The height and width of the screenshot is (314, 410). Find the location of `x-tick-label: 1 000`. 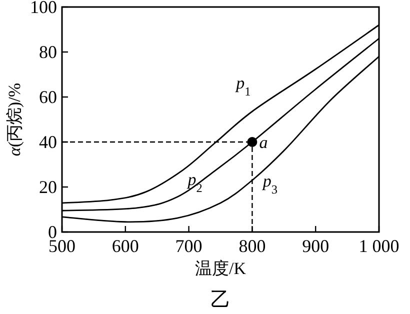

x-tick-label: 1 000 is located at coordinates (379, 246).